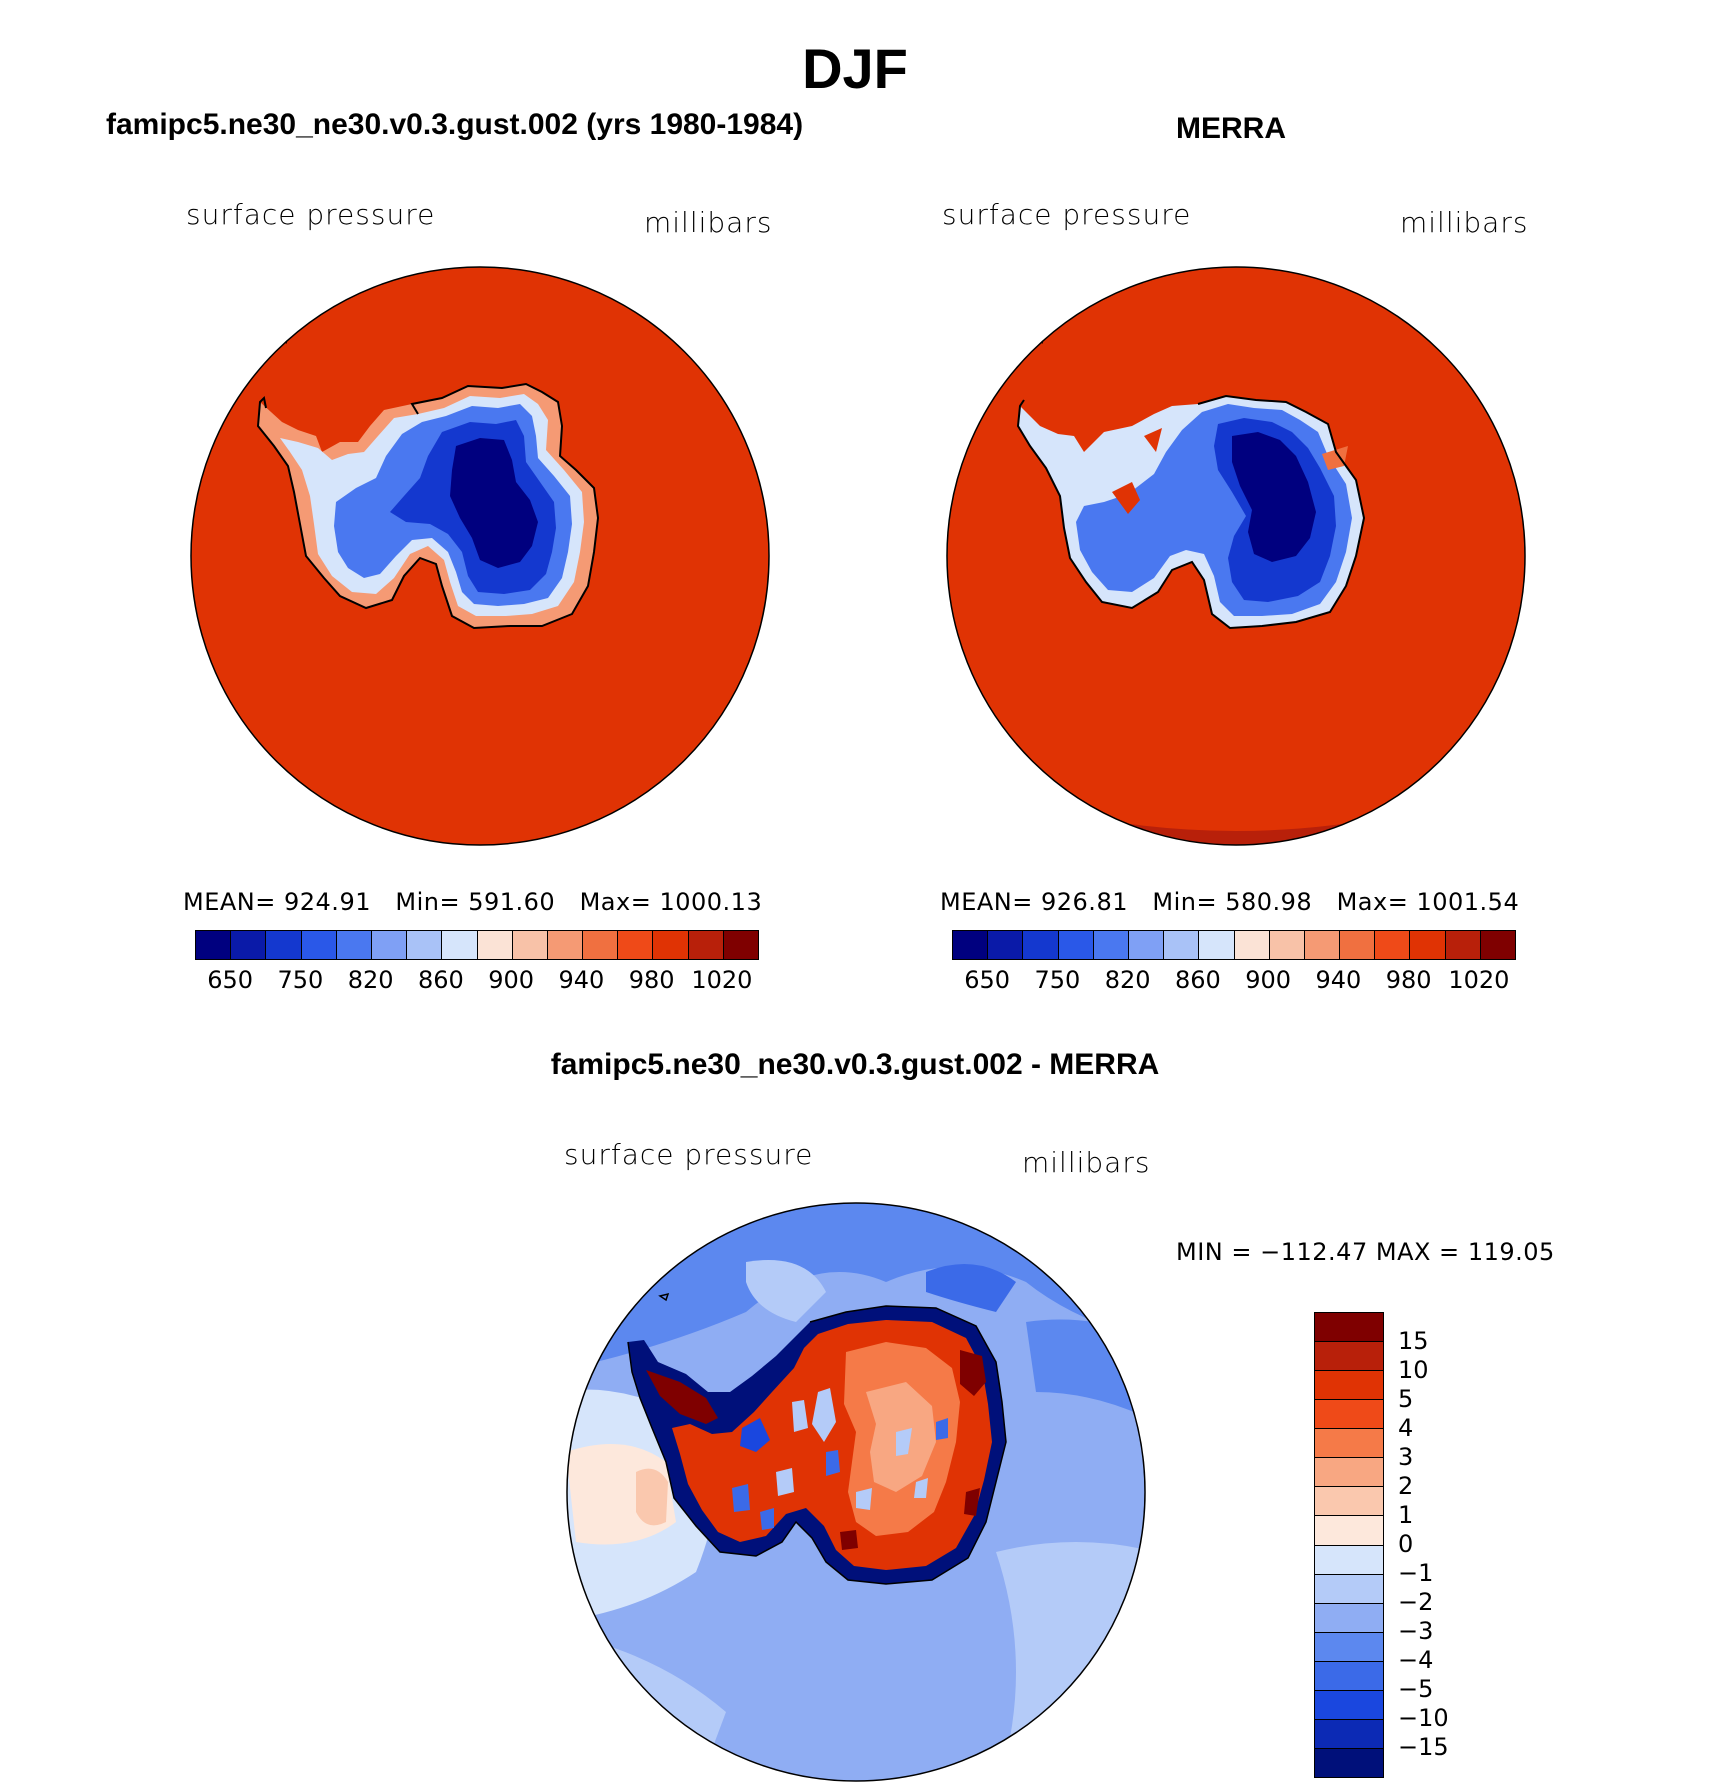 This screenshot has height=1792, width=1710. Describe the element at coordinates (1416, 1573) in the screenshot. I see `colorbar-tick-label: −1` at that location.